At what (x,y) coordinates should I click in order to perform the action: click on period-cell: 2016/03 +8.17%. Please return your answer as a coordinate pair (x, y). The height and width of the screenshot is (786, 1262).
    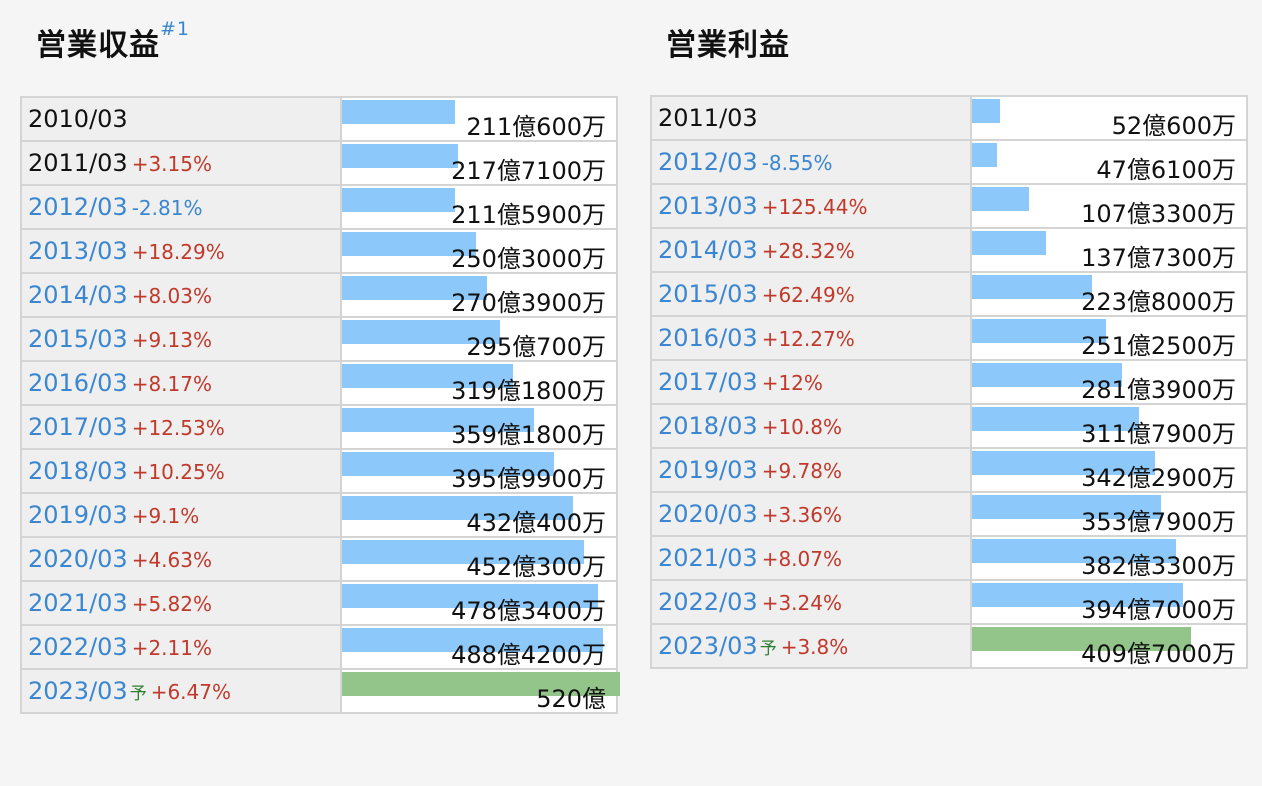
    Looking at the image, I should click on (181, 383).